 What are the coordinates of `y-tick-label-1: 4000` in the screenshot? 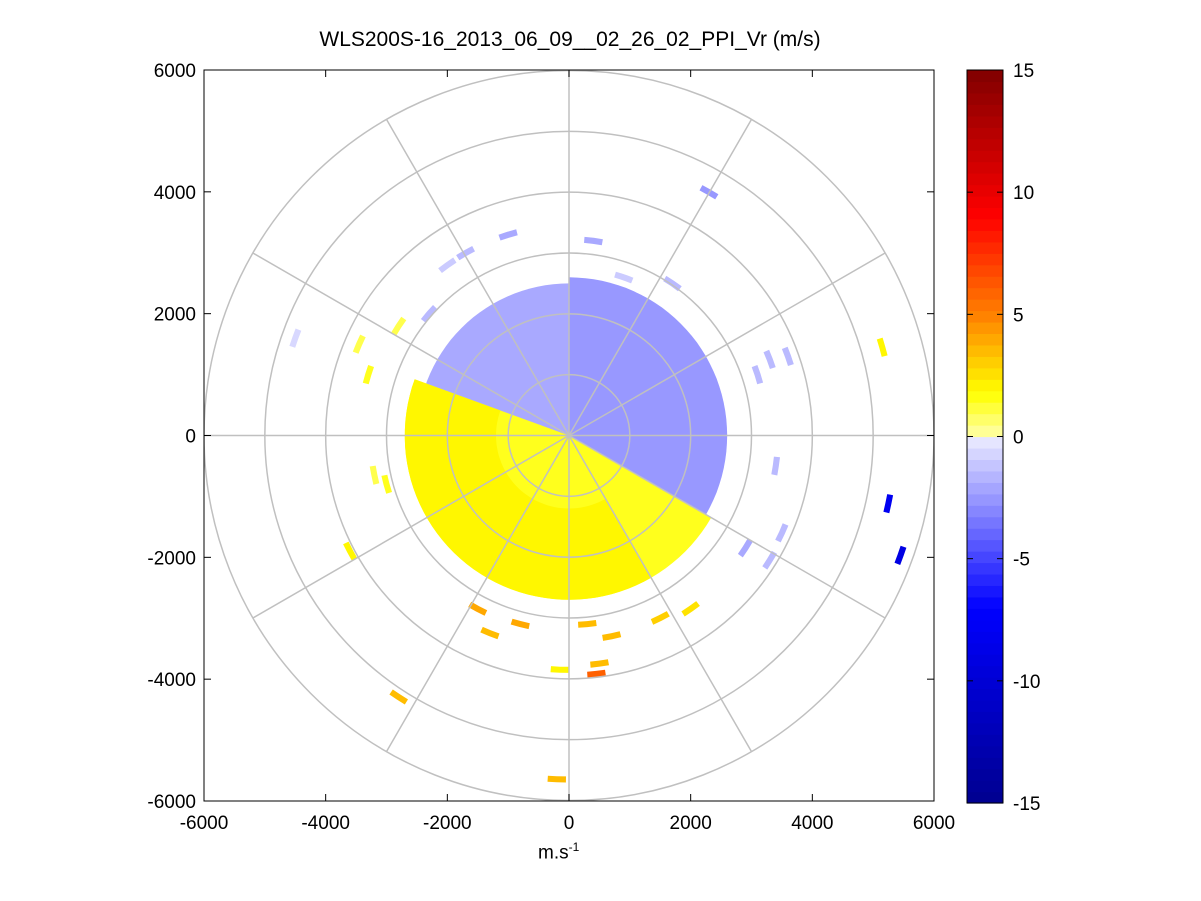 It's located at (175, 193).